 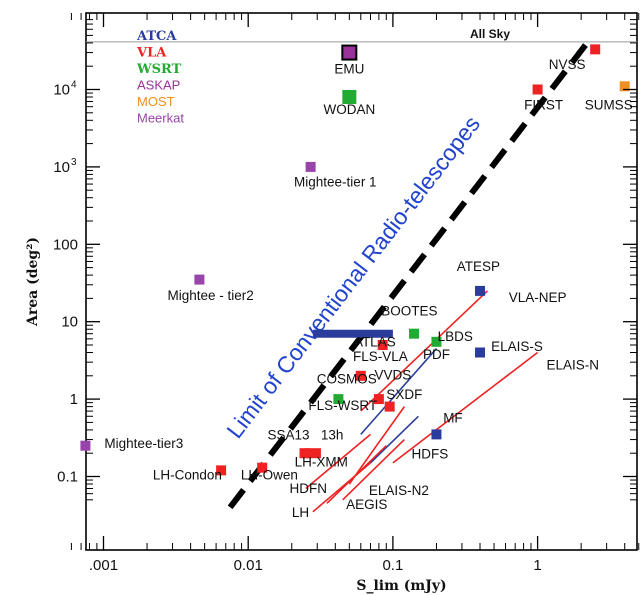 What do you see at coordinates (143, 443) in the screenshot?
I see `label-mightee-tier3: Mightee-tier3` at bounding box center [143, 443].